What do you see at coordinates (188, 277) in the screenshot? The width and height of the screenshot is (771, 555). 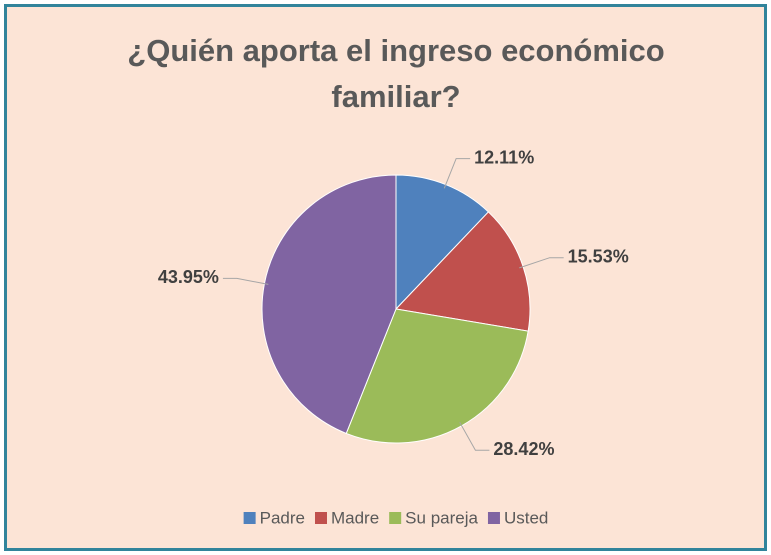 I see `data-label: 43.95%` at bounding box center [188, 277].